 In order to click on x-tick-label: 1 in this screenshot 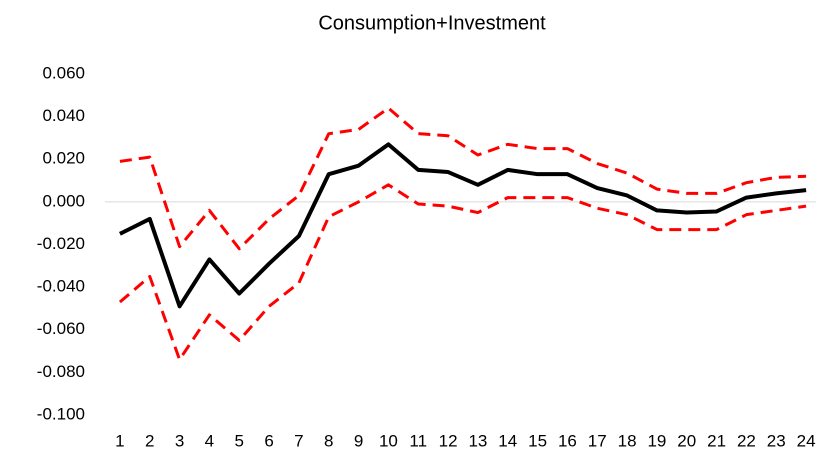, I will do `click(119, 440)`.